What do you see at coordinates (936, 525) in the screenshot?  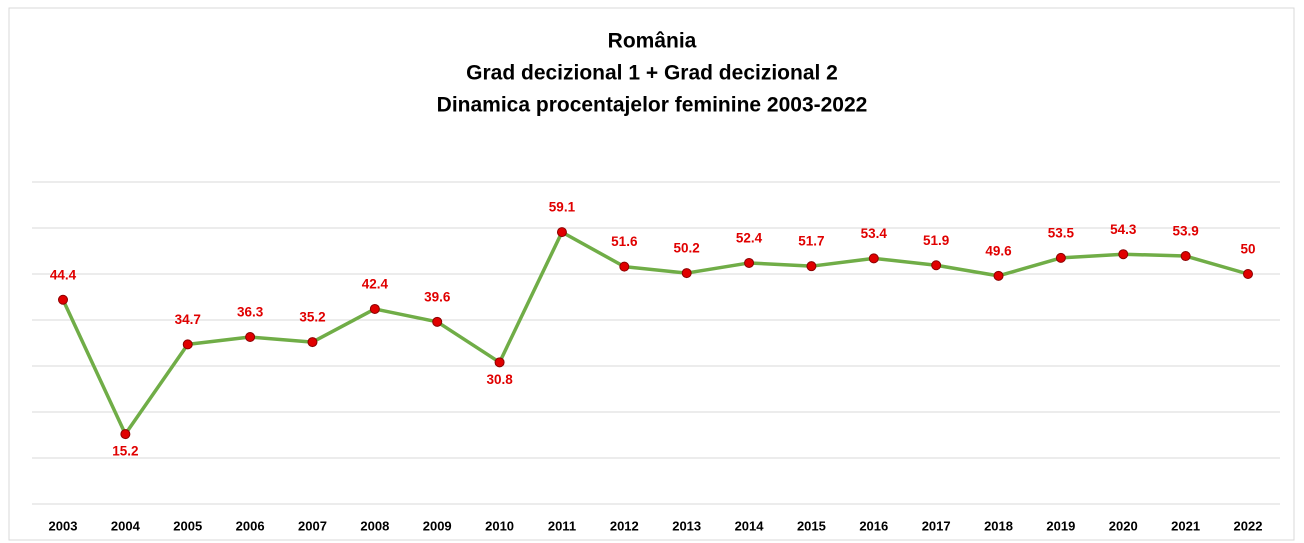 I see `x-tick-label: 2017` at bounding box center [936, 525].